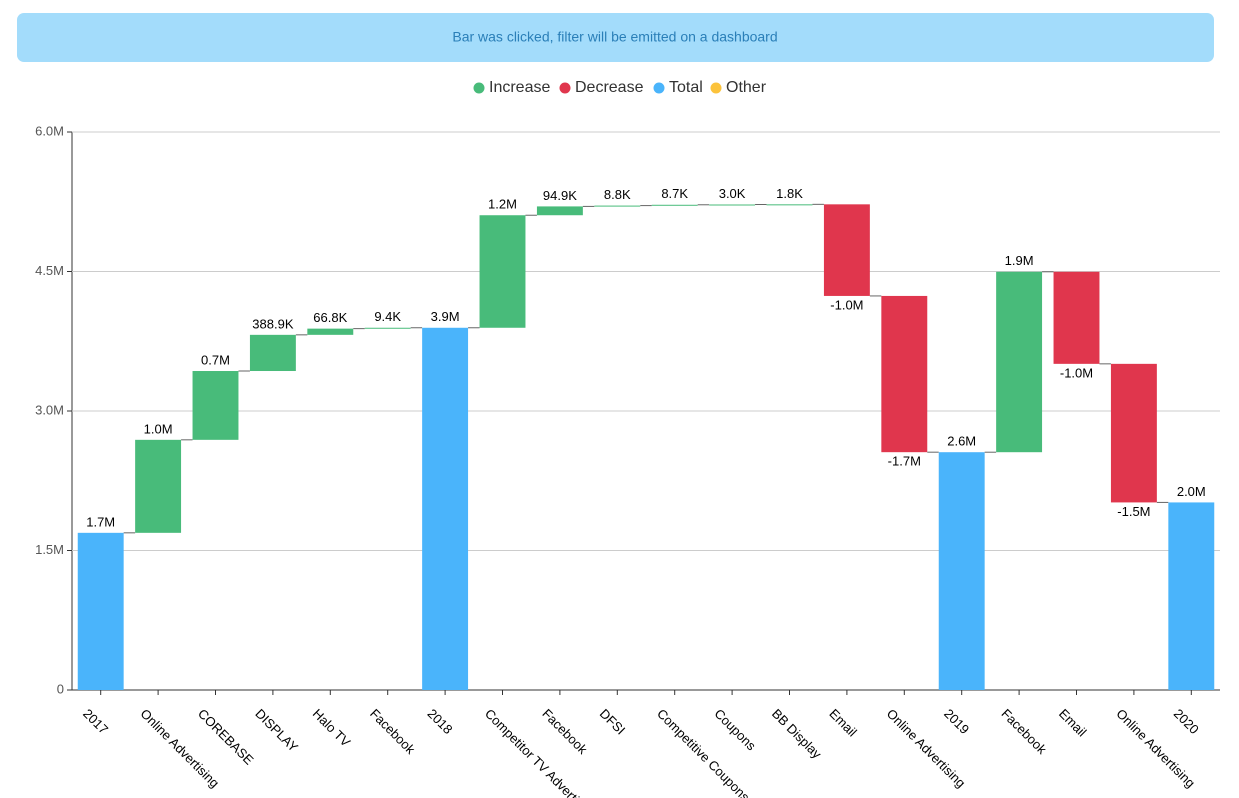  Describe the element at coordinates (276, 730) in the screenshot. I see `x-tick-label: DISPLAY` at that location.